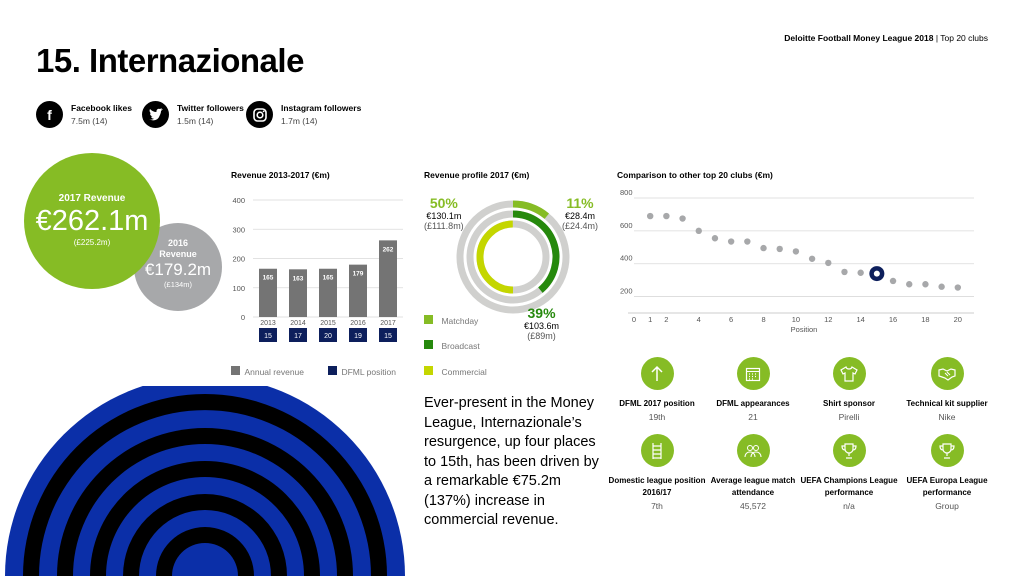 The height and width of the screenshot is (576, 1024). Describe the element at coordinates (753, 403) in the screenshot. I see `fact-label: DFML appearances` at that location.